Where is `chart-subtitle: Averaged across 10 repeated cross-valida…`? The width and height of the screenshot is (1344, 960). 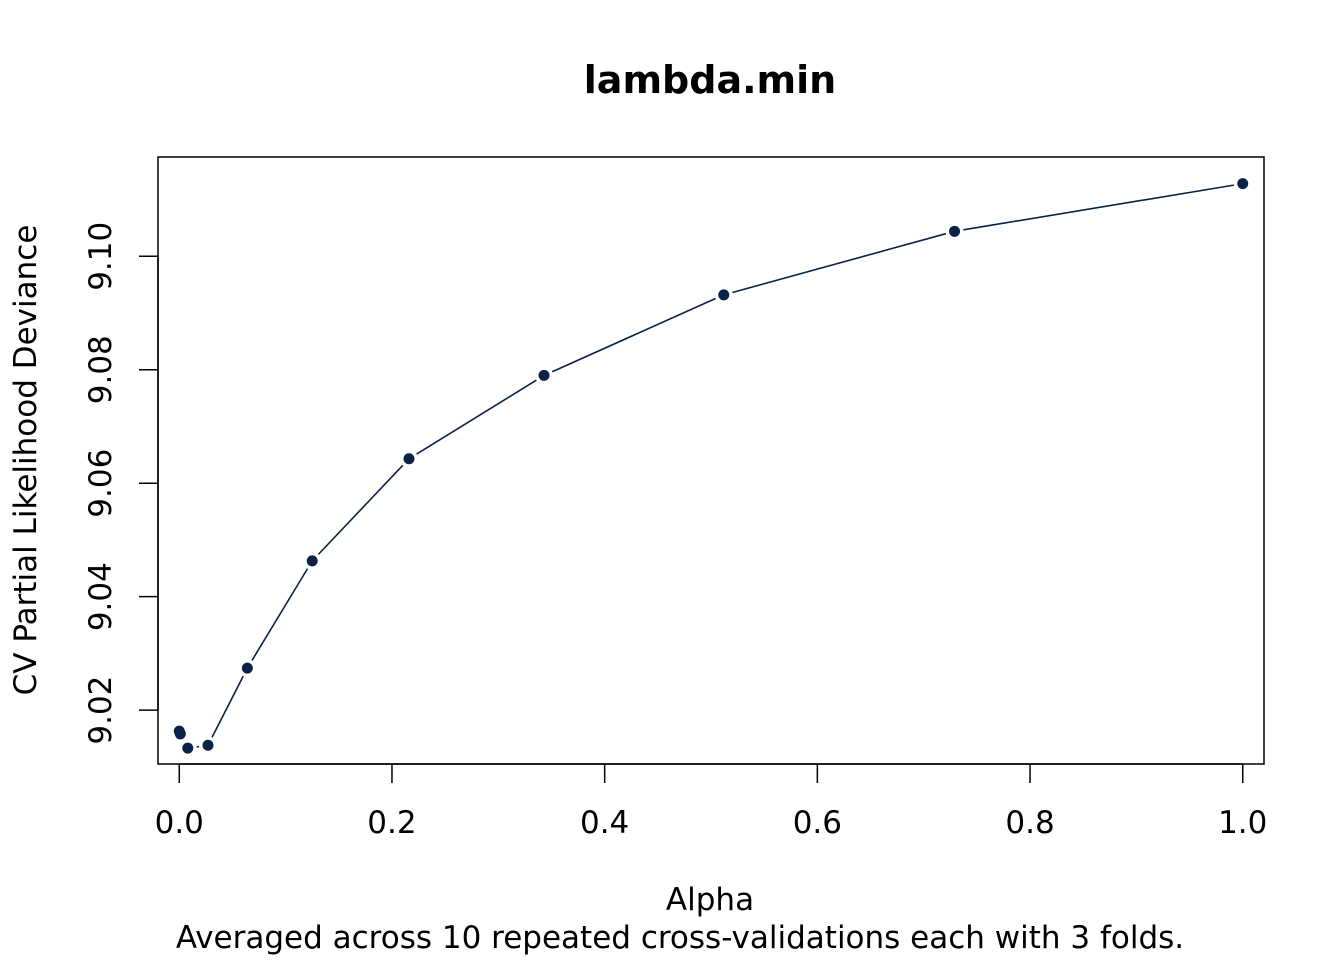
chart-subtitle: Averaged across 10 repeated cross-valida… is located at coordinates (680, 938).